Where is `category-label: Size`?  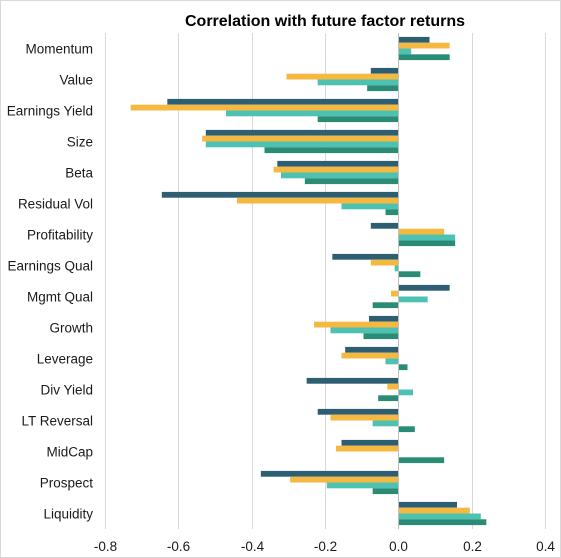
category-label: Size is located at coordinates (80, 142).